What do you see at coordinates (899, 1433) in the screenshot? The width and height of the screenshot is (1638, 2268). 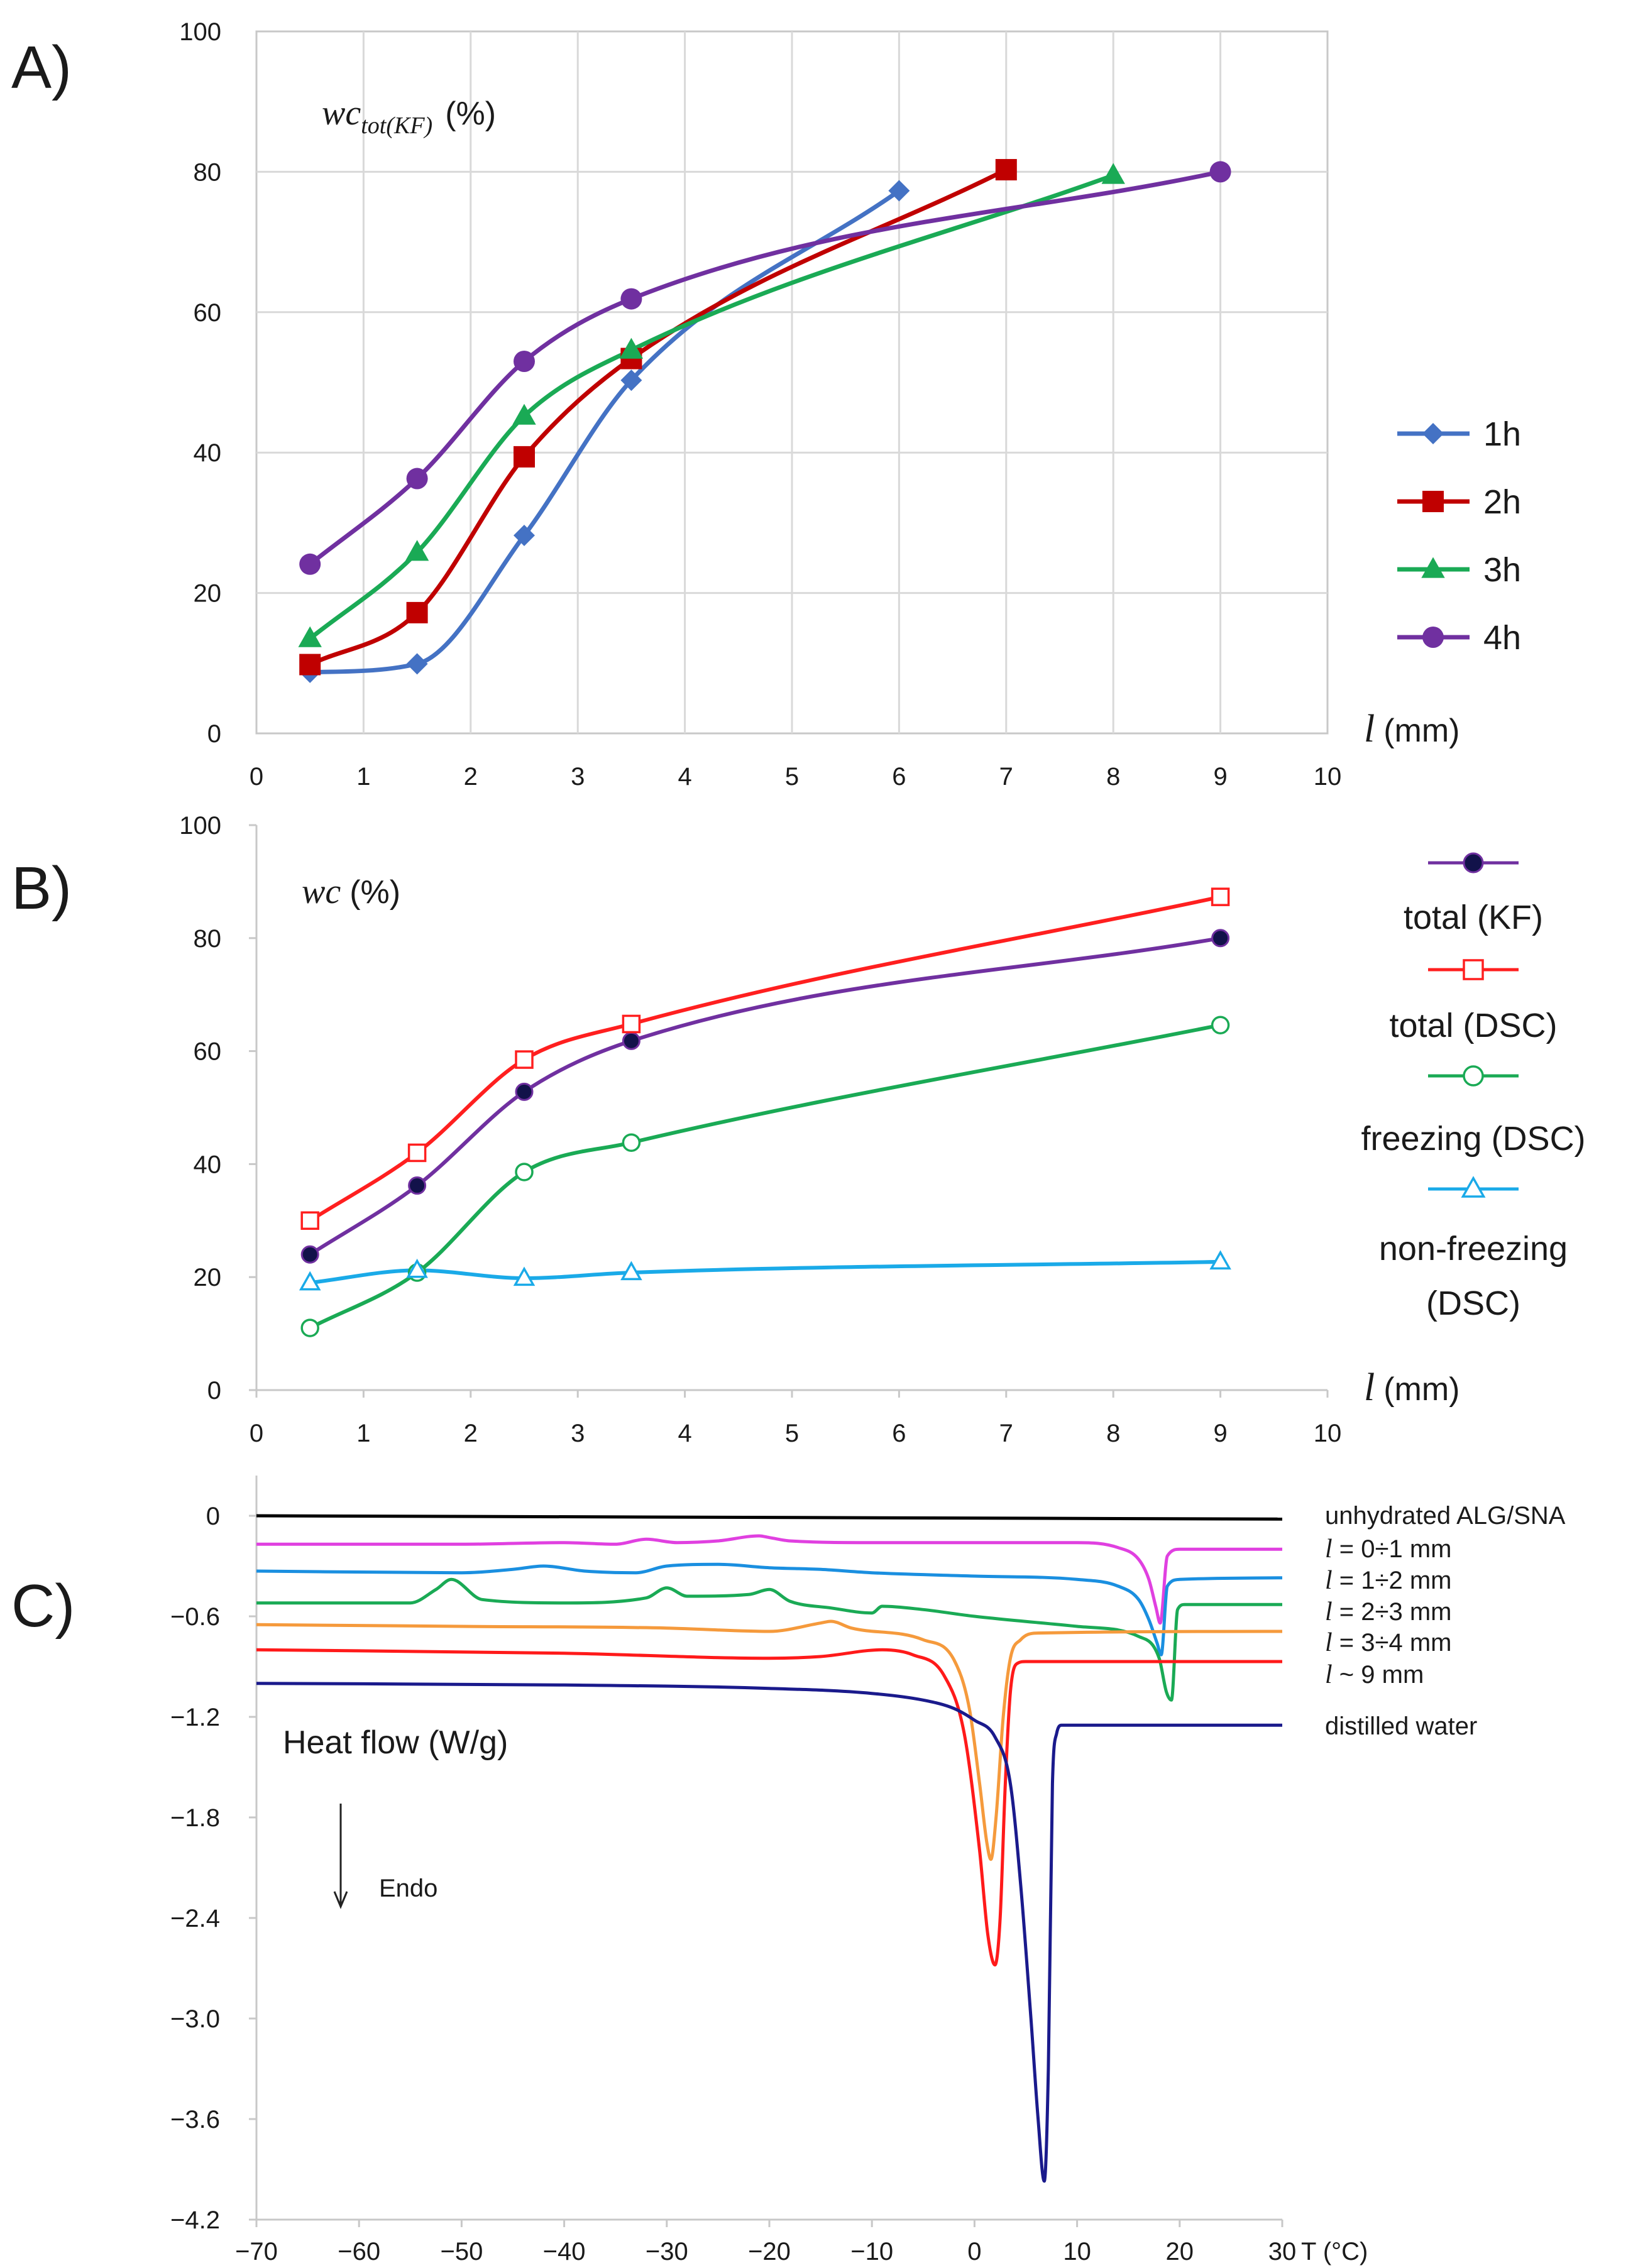 I see `panel-b-xtick-label: 6` at bounding box center [899, 1433].